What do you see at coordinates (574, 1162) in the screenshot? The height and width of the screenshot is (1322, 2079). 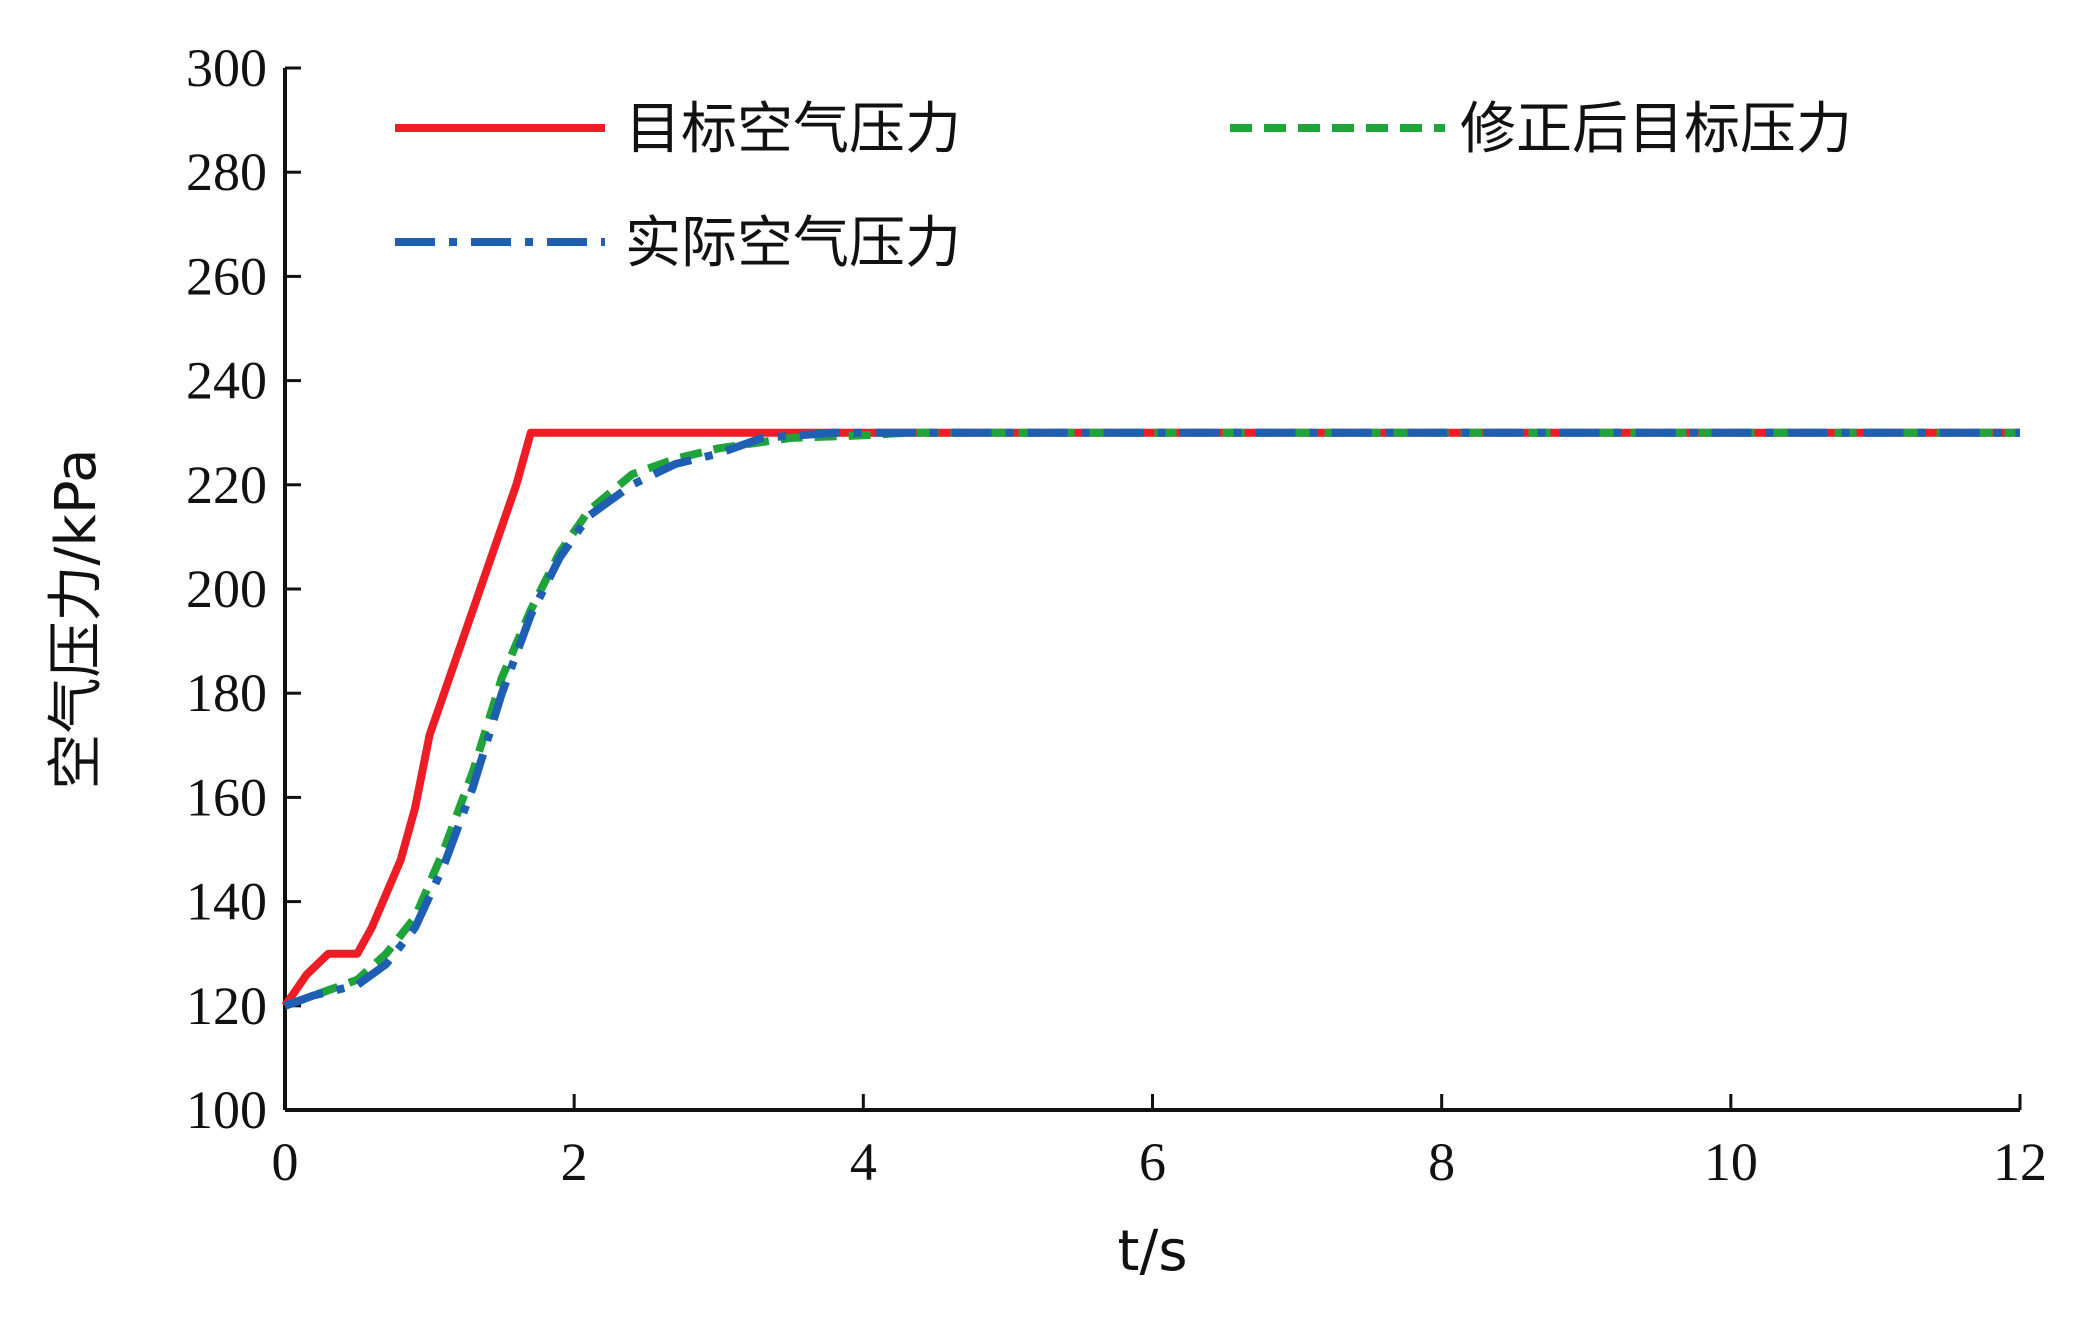 I see `x-tick-label: 2` at bounding box center [574, 1162].